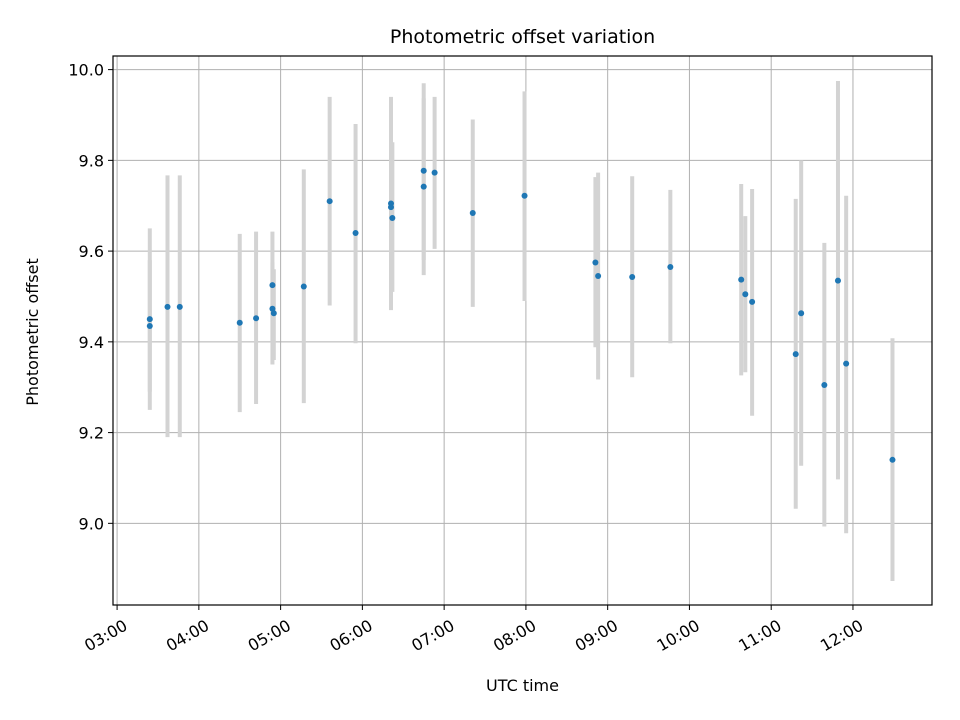 This screenshot has width=960, height=720. Describe the element at coordinates (86, 70) in the screenshot. I see `y-tick-label: 10.0` at that location.